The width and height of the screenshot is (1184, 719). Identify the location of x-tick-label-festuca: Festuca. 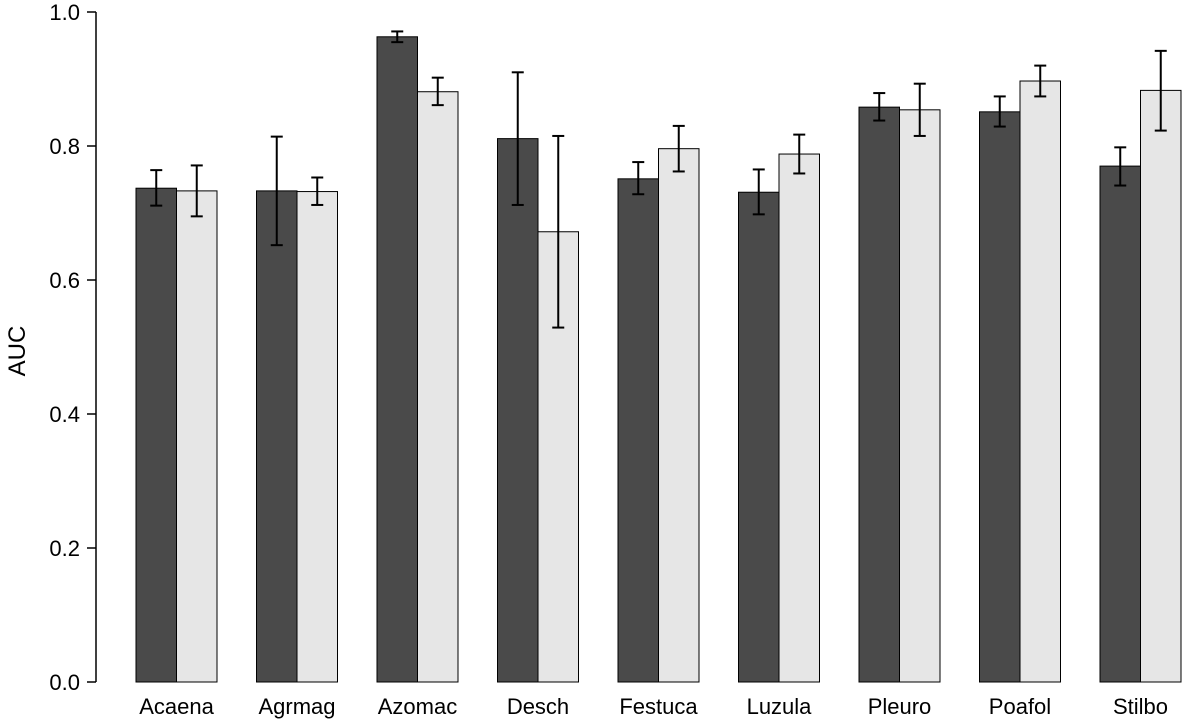
(658, 706).